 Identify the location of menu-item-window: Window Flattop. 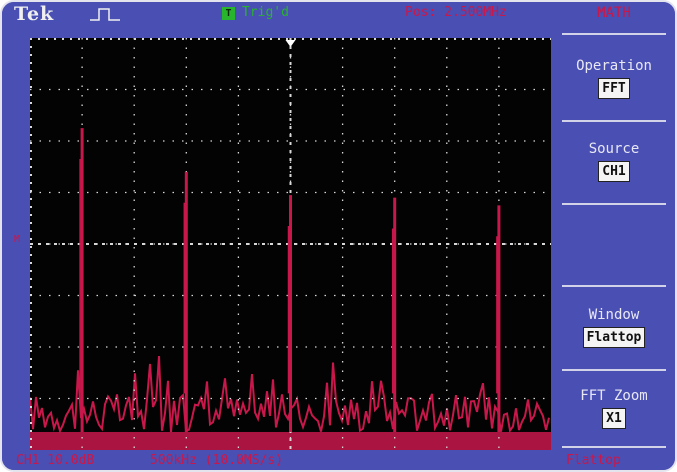
(614, 327).